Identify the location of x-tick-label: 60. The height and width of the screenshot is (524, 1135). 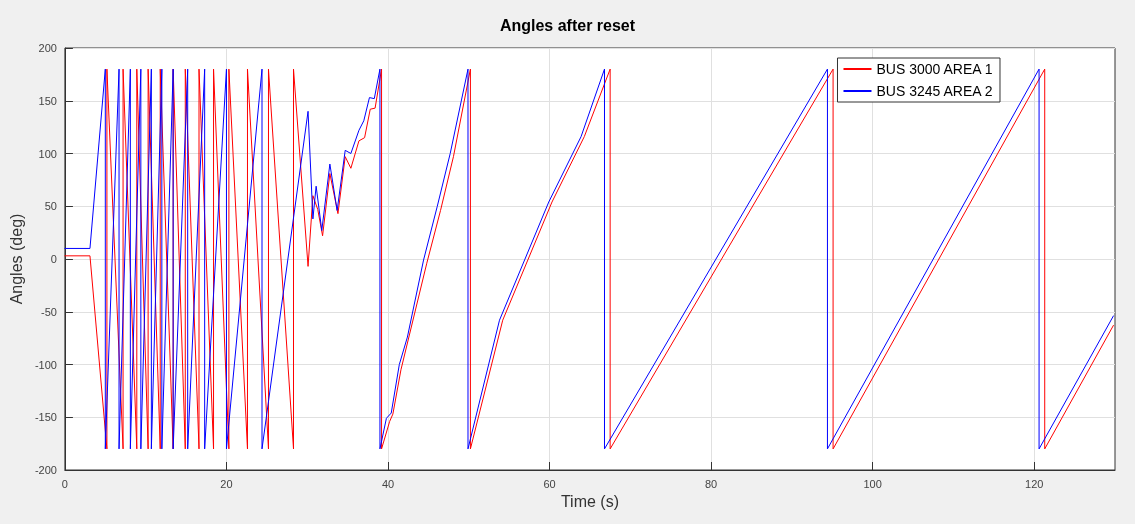
(549, 483).